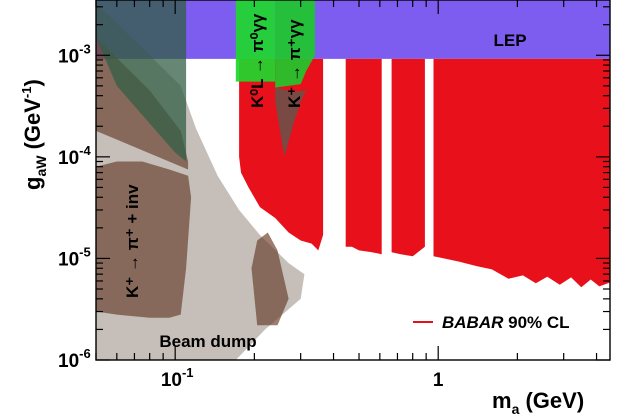  What do you see at coordinates (509, 40) in the screenshot?
I see `region-label-lep: LEP` at bounding box center [509, 40].